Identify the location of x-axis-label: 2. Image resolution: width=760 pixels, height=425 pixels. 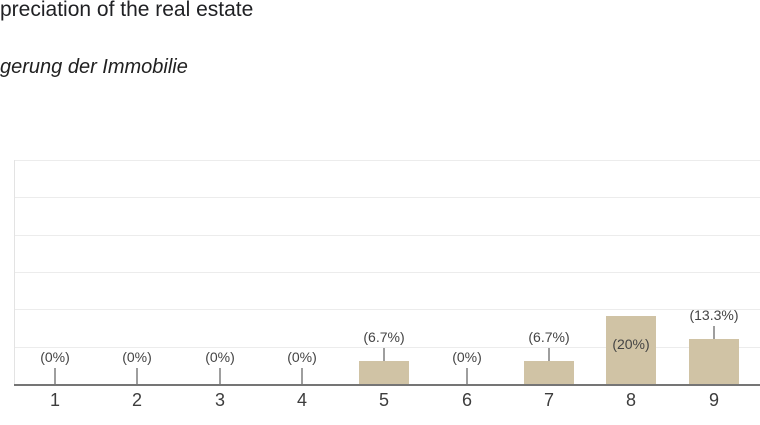
(136, 400).